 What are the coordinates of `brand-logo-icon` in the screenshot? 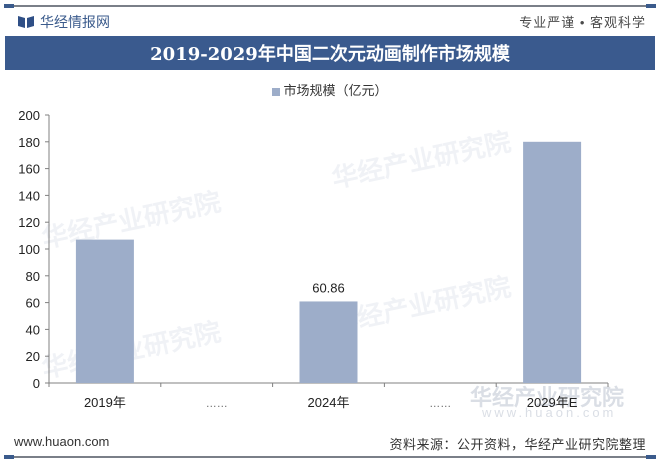 It's located at (26, 22).